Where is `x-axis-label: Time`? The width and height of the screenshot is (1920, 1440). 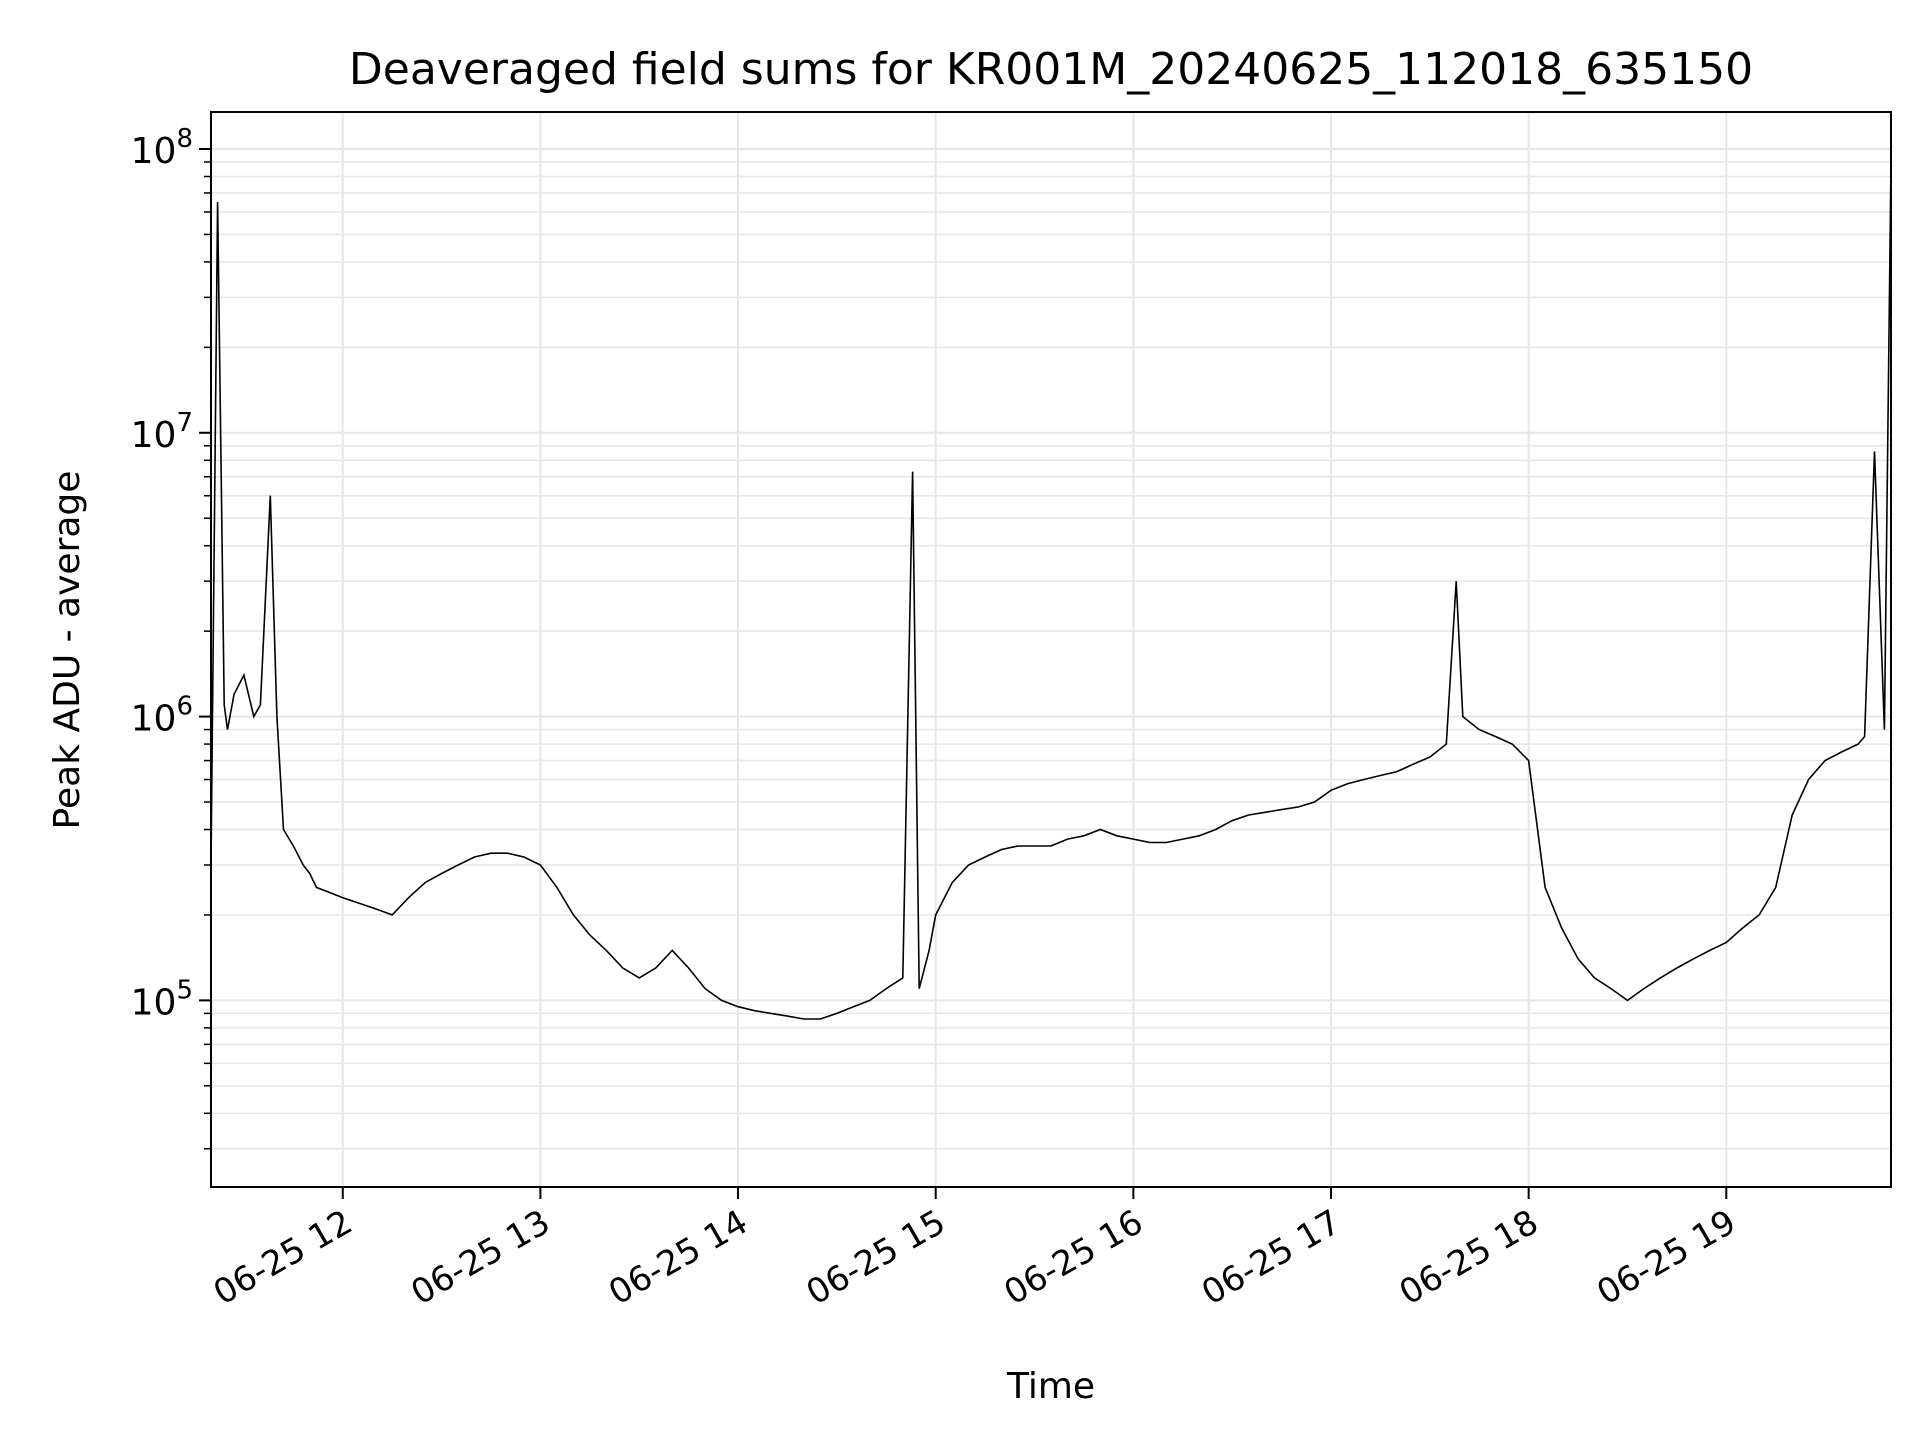 x-axis-label: Time is located at coordinates (1050, 1386).